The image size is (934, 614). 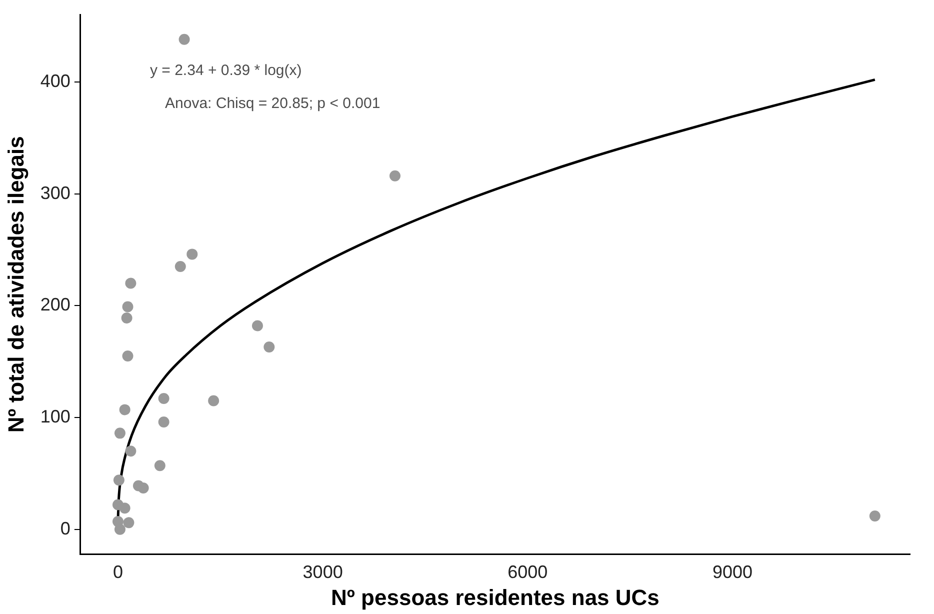 What do you see at coordinates (117, 572) in the screenshot?
I see `x-tick-label: 0` at bounding box center [117, 572].